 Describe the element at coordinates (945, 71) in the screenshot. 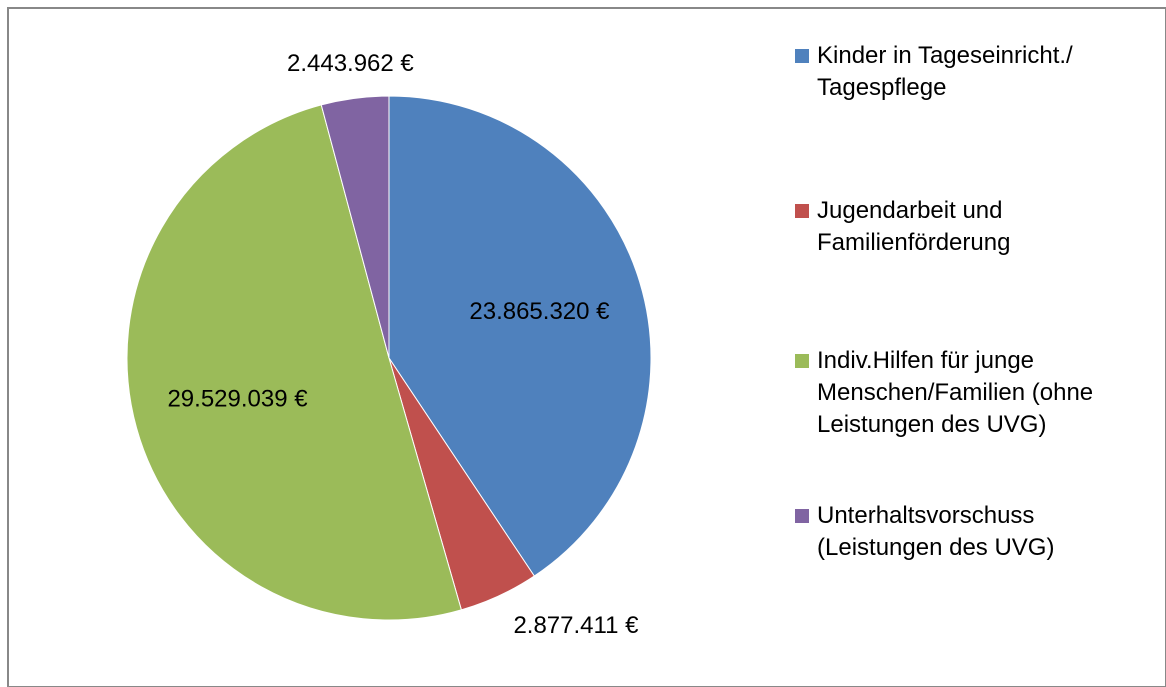

I see `legend-label: Kinder in Tageseinricht./ Tagespflege` at that location.